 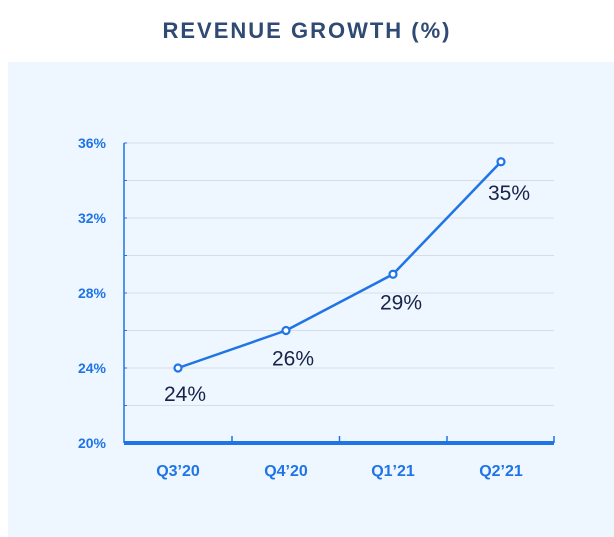 What do you see at coordinates (92, 143) in the screenshot?
I see `y-tick-label: 36%` at bounding box center [92, 143].